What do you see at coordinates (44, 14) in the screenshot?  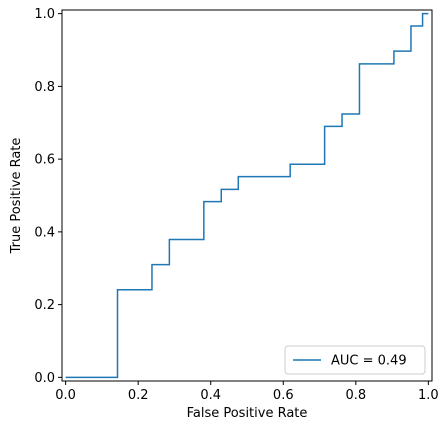 I see `y-tick-label: 1.0` at bounding box center [44, 14].